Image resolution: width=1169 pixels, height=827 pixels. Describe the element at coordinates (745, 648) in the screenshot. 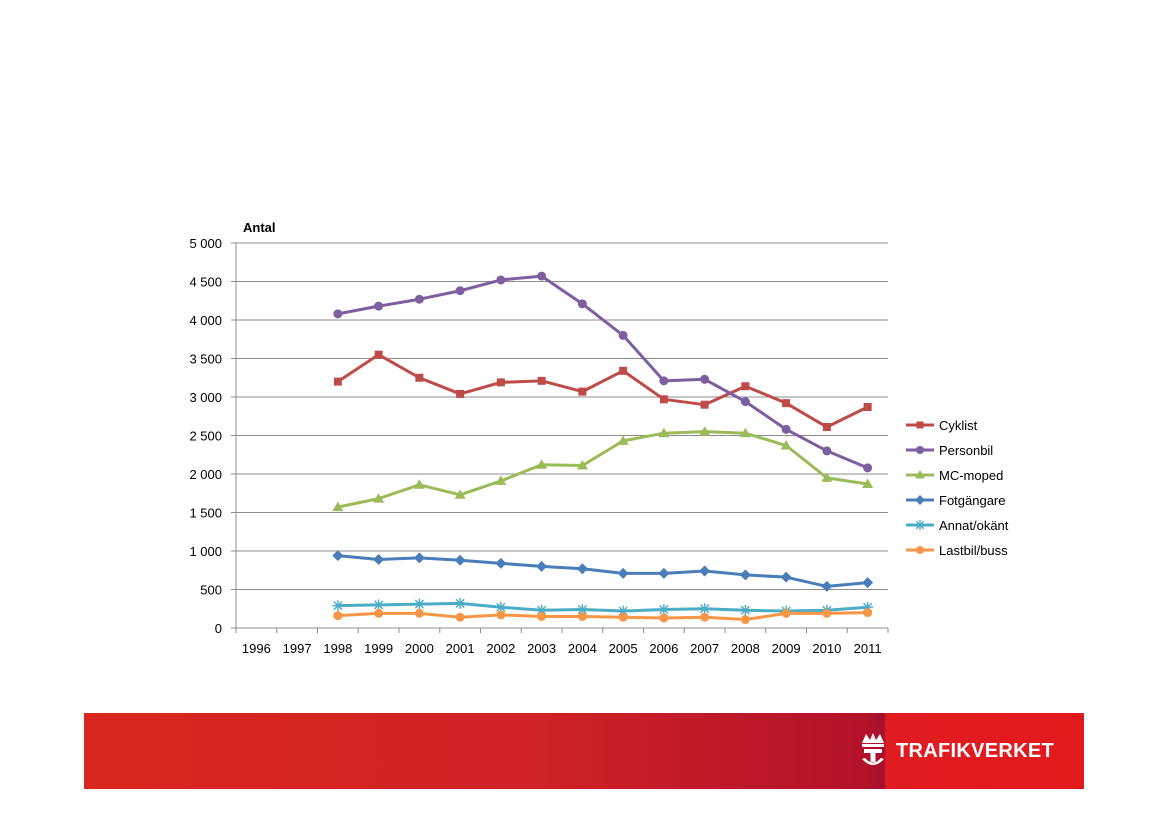

I see `x-tick-label: 2008` at that location.